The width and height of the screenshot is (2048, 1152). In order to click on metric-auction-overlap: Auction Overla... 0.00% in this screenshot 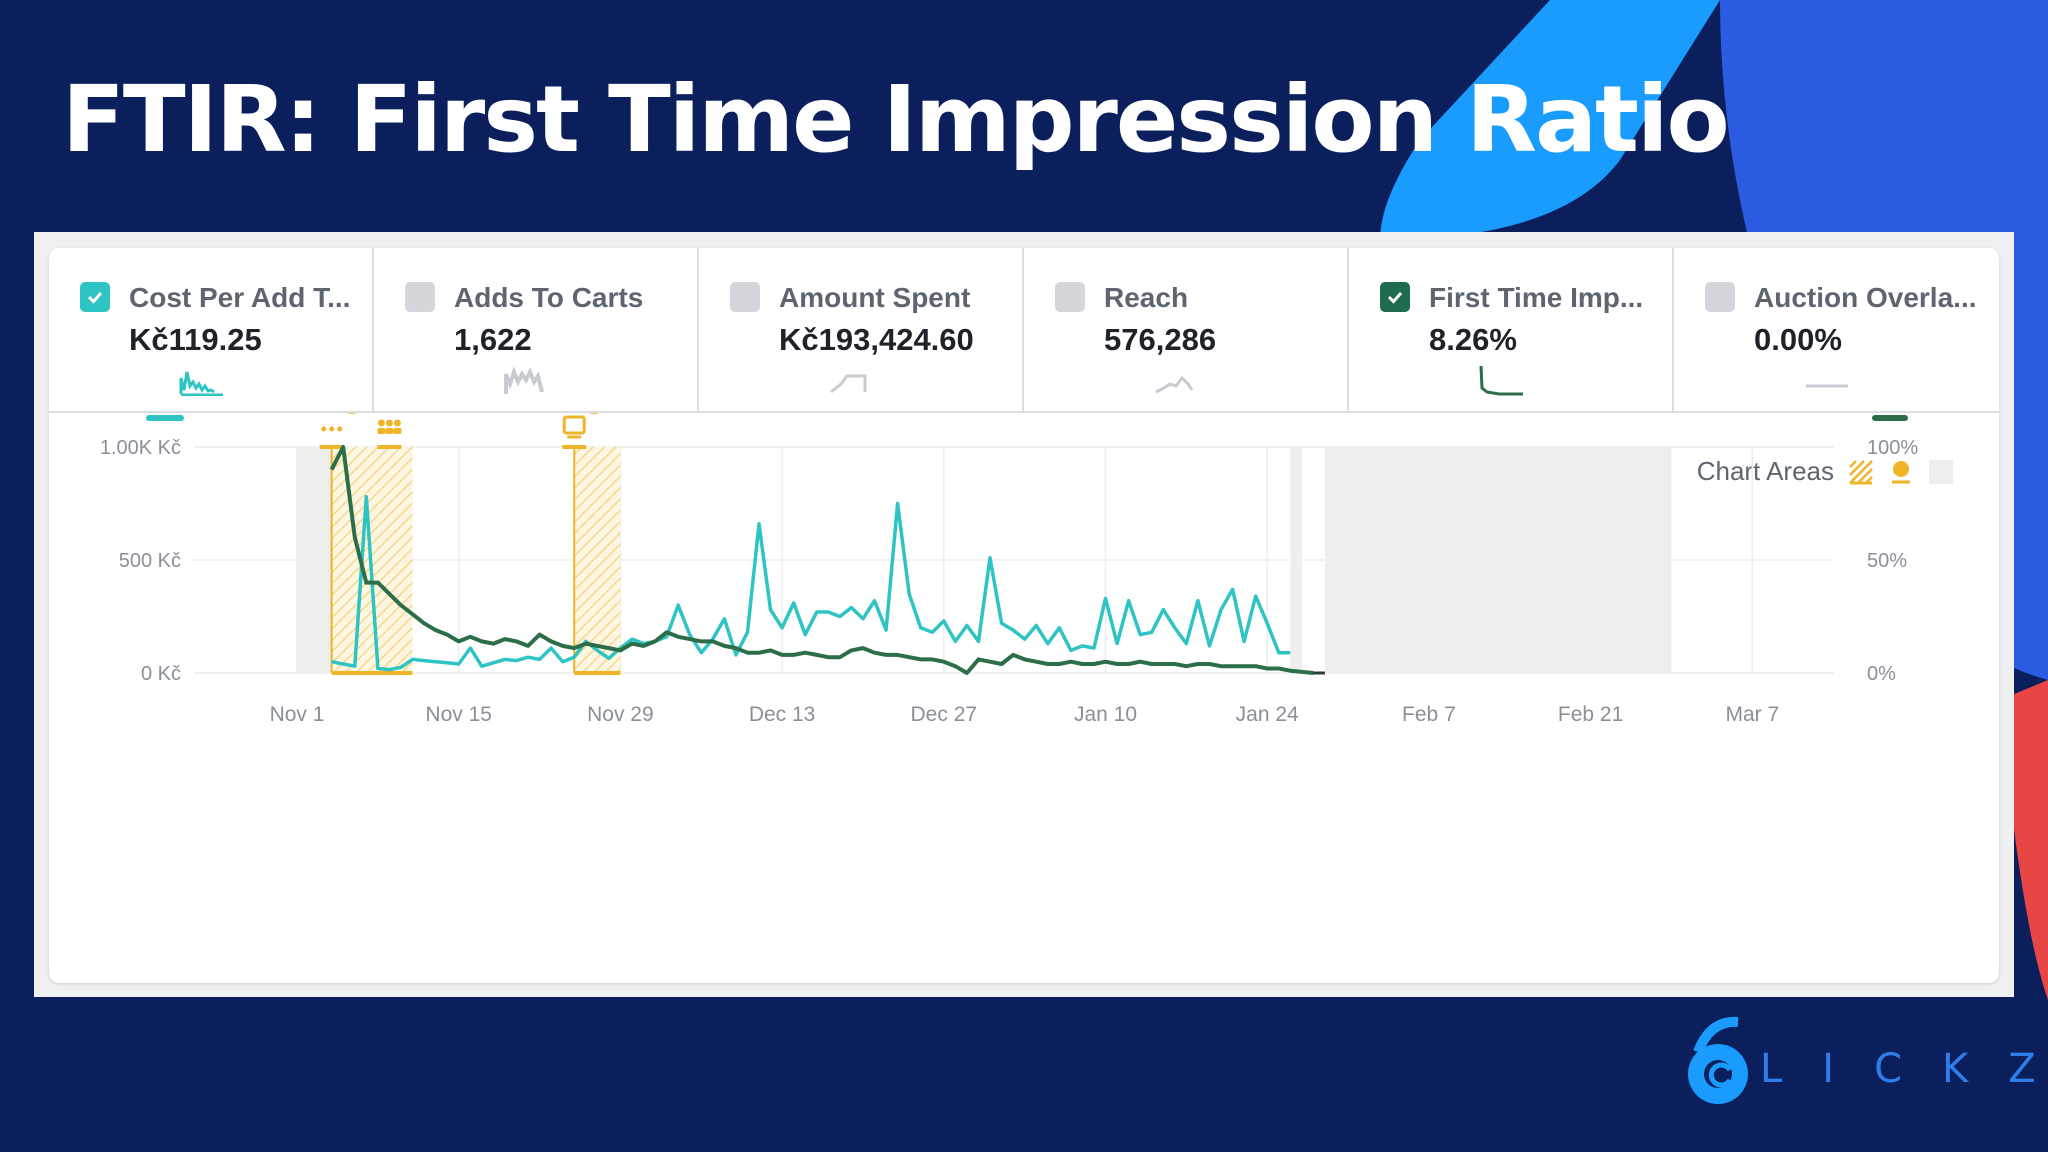, I will do `click(1836, 330)`.